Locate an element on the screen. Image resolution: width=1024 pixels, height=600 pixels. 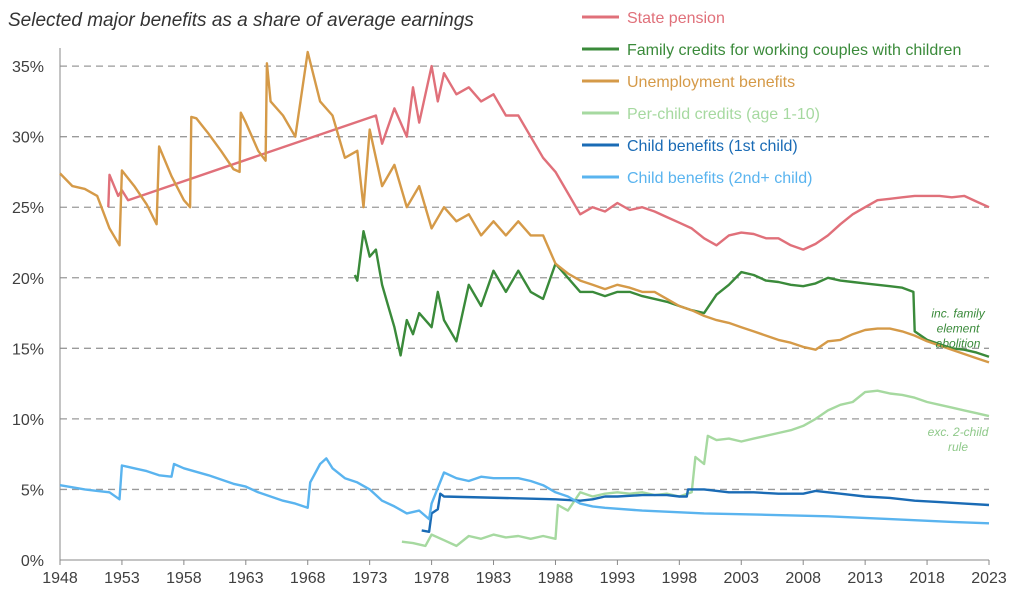
x-tick-label: 1968 is located at coordinates (308, 578).